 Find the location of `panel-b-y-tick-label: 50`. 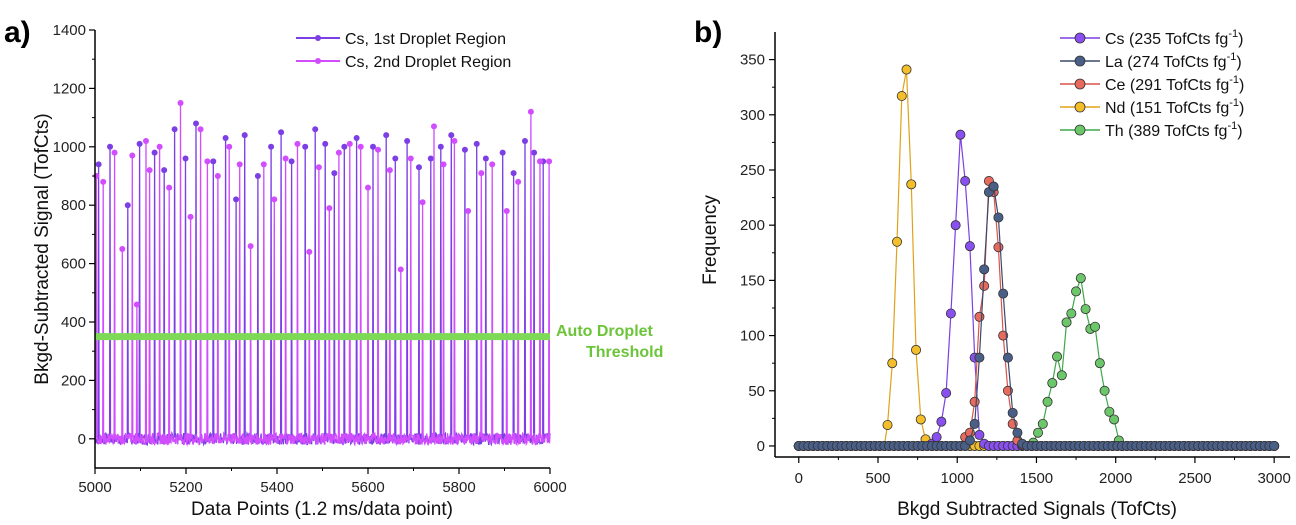

panel-b-y-tick-label: 50 is located at coordinates (756, 391).